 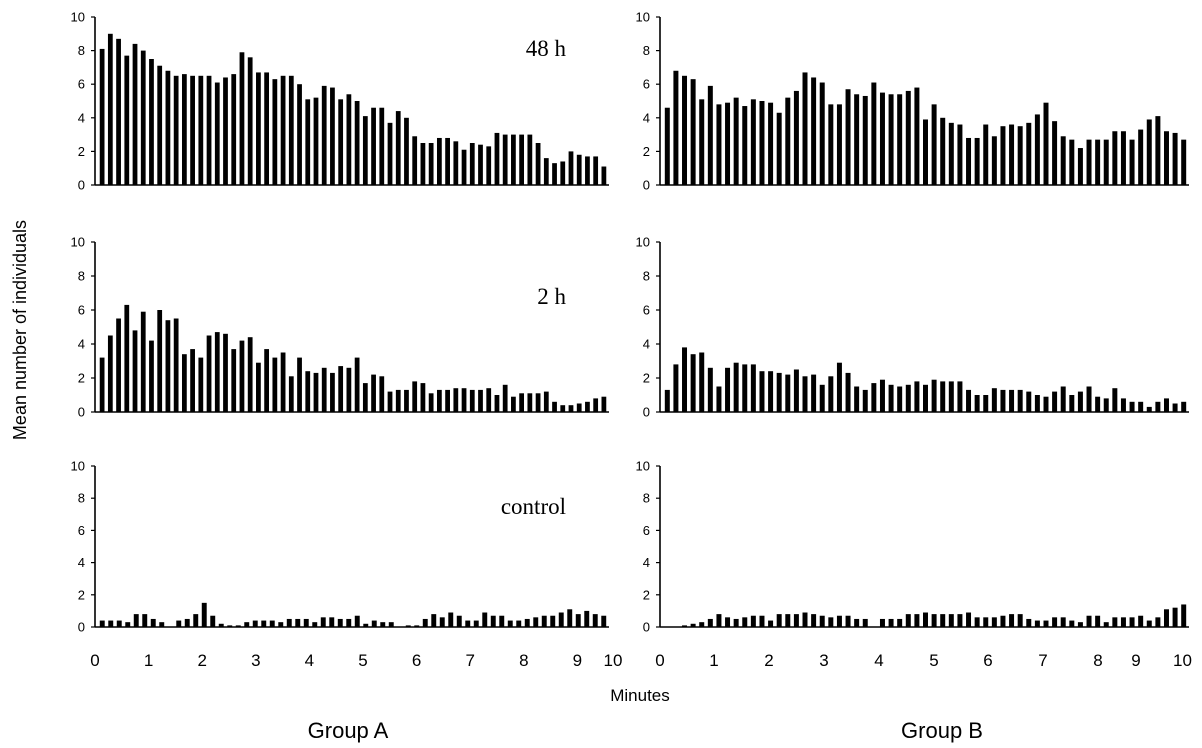 I want to click on x-tick-label: 2, so click(x=201, y=660).